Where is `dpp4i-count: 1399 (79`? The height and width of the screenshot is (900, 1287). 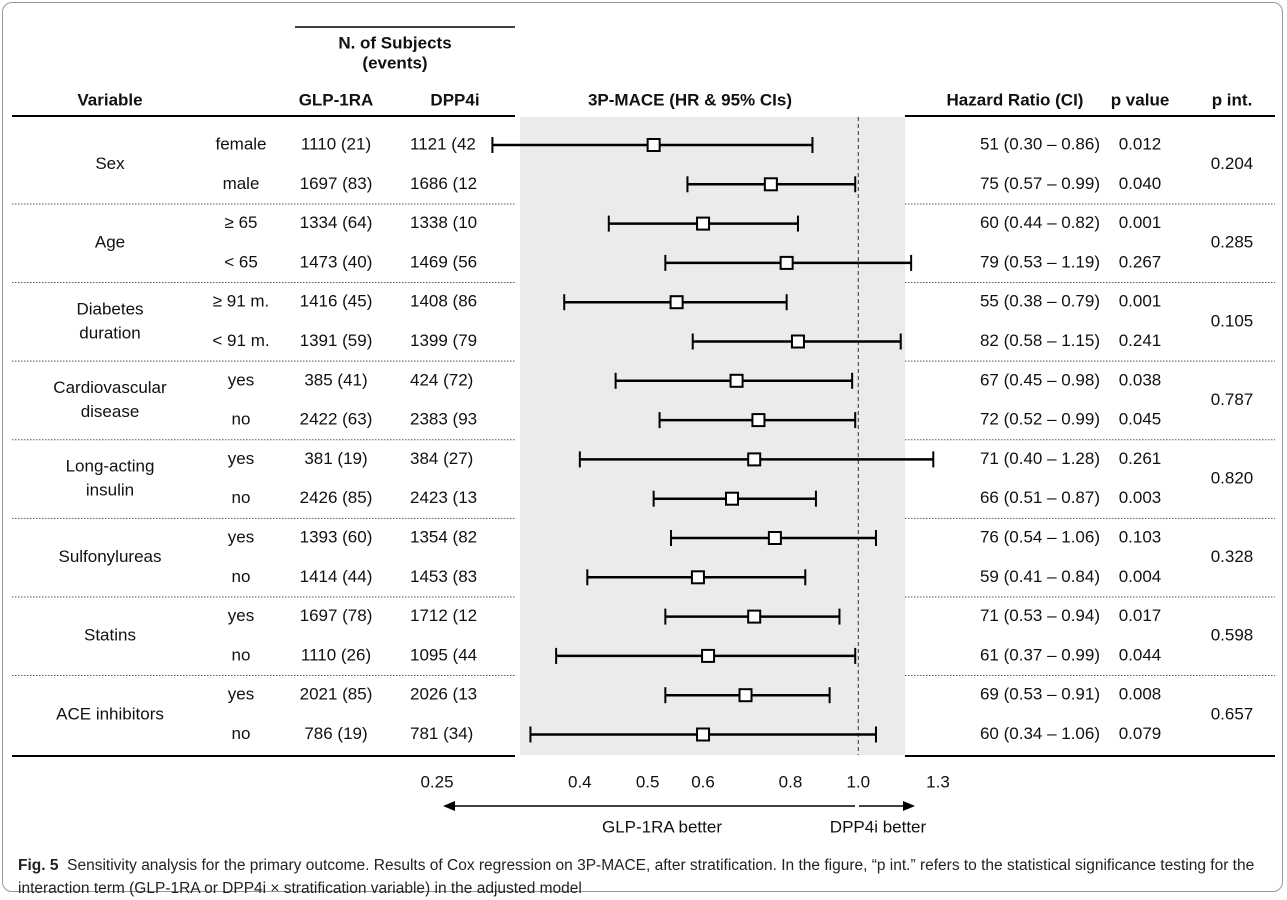 dpp4i-count: 1399 (79 is located at coordinates (443, 340).